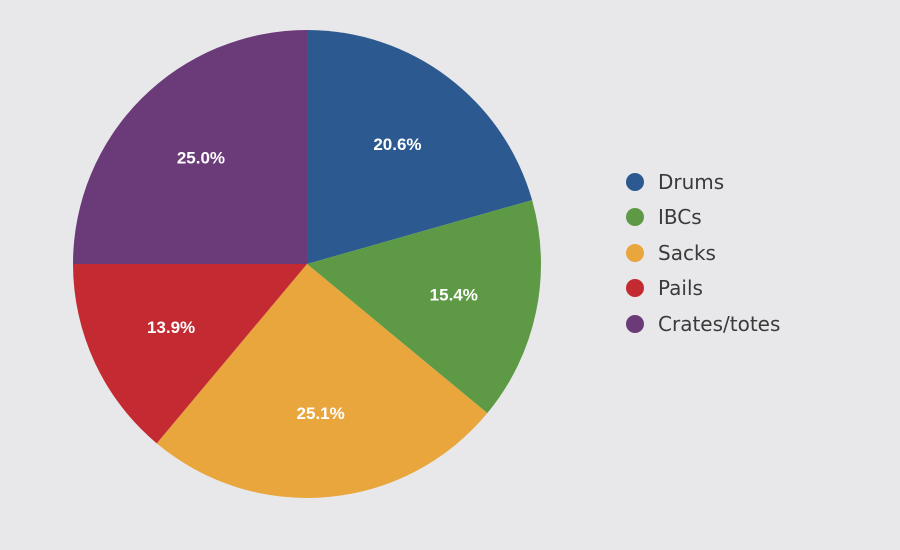 The width and height of the screenshot is (900, 550). Describe the element at coordinates (687, 252) in the screenshot. I see `legend-label: Sacks` at that location.